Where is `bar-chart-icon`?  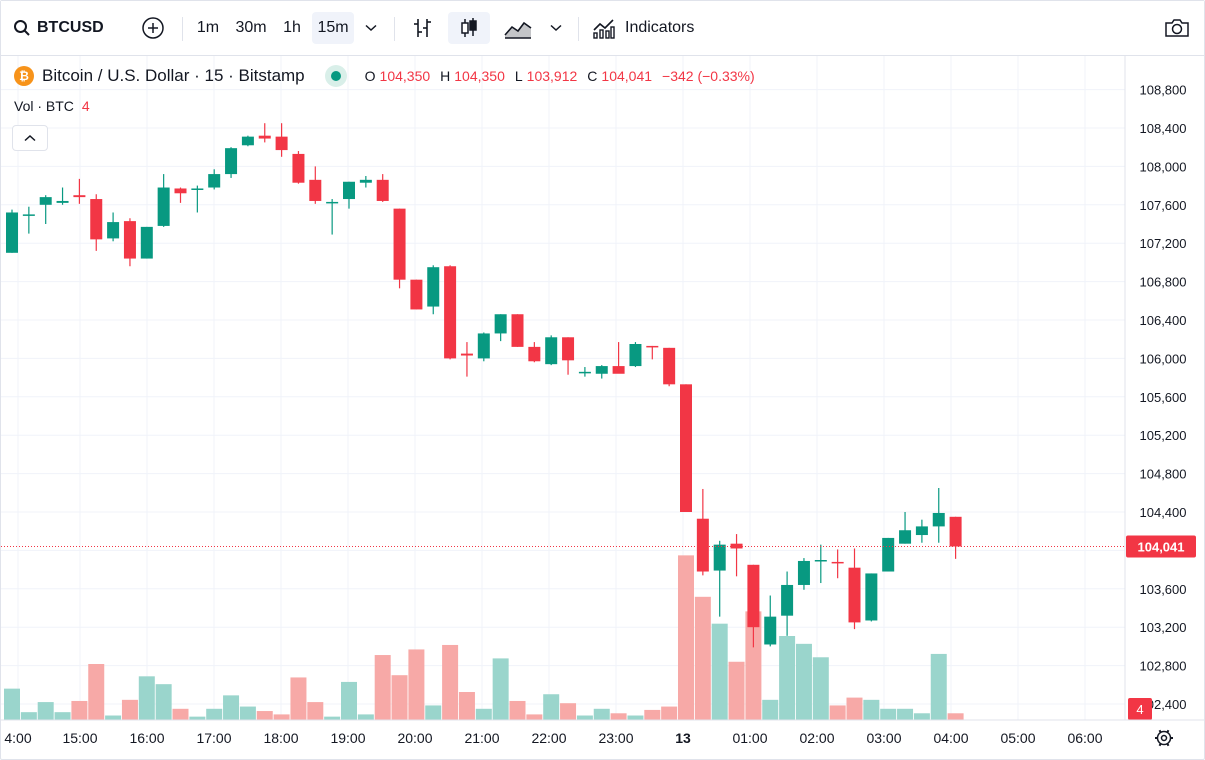 bar-chart-icon is located at coordinates (422, 28).